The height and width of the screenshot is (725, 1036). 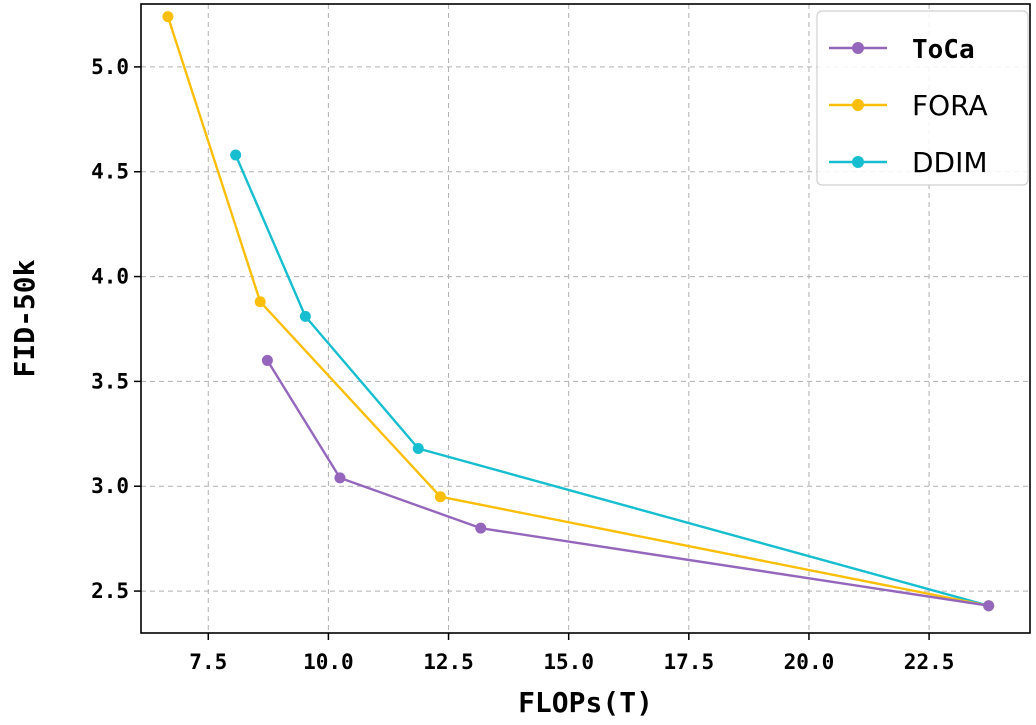 I want to click on legend-label: DDIM, so click(x=950, y=162).